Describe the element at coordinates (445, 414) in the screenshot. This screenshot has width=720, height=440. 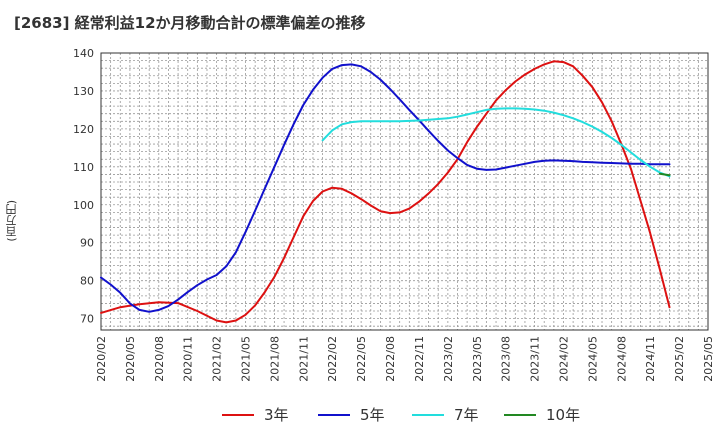
I see `legend-item: 7年` at that location.